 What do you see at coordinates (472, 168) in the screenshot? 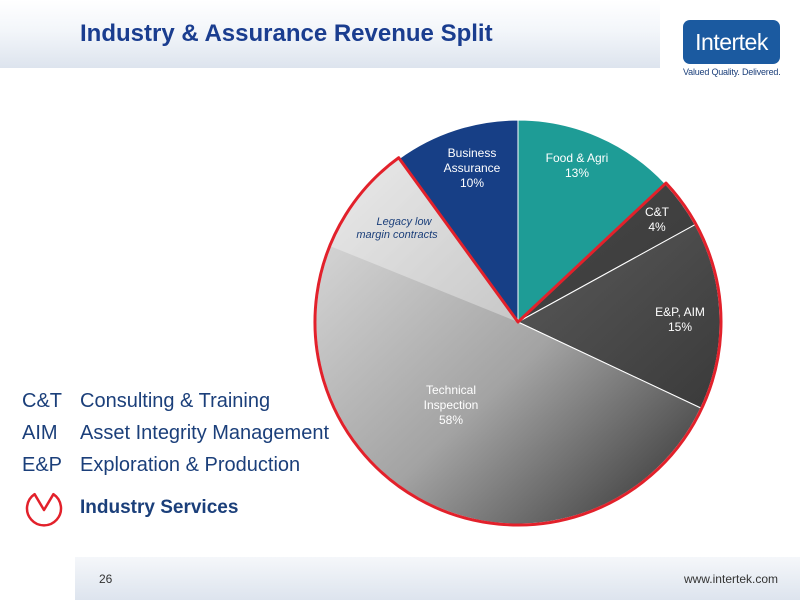
I see `slice-label: Business Assurance 10%` at bounding box center [472, 168].